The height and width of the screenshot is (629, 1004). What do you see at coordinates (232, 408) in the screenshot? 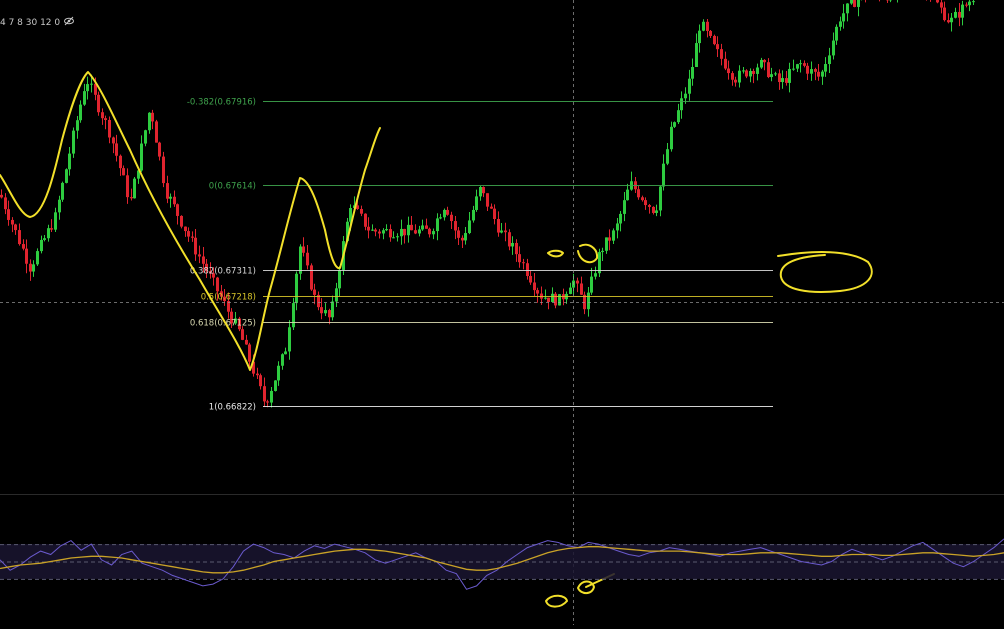
I see `fib-level-label: 1(0.66822)` at bounding box center [232, 408].